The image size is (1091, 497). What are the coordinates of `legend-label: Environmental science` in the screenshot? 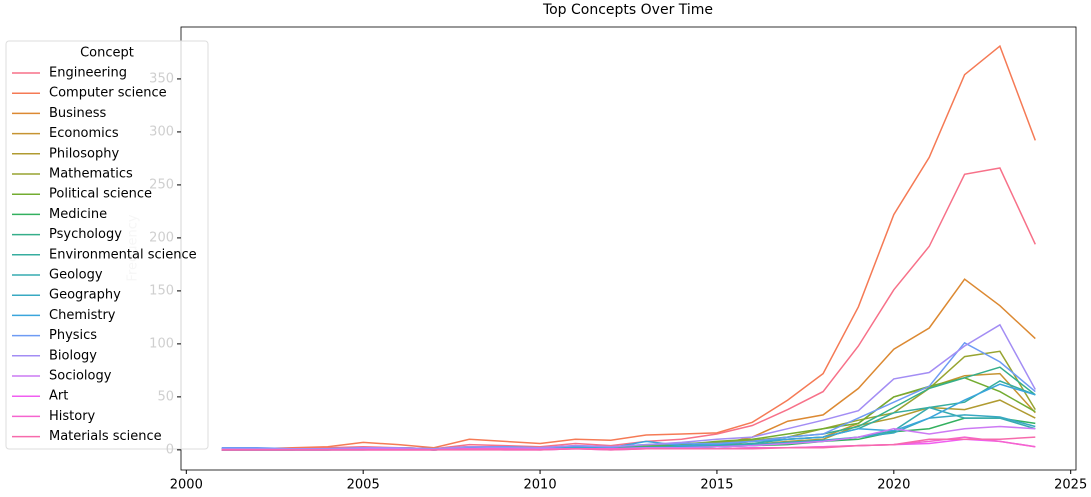 It's located at (123, 254).